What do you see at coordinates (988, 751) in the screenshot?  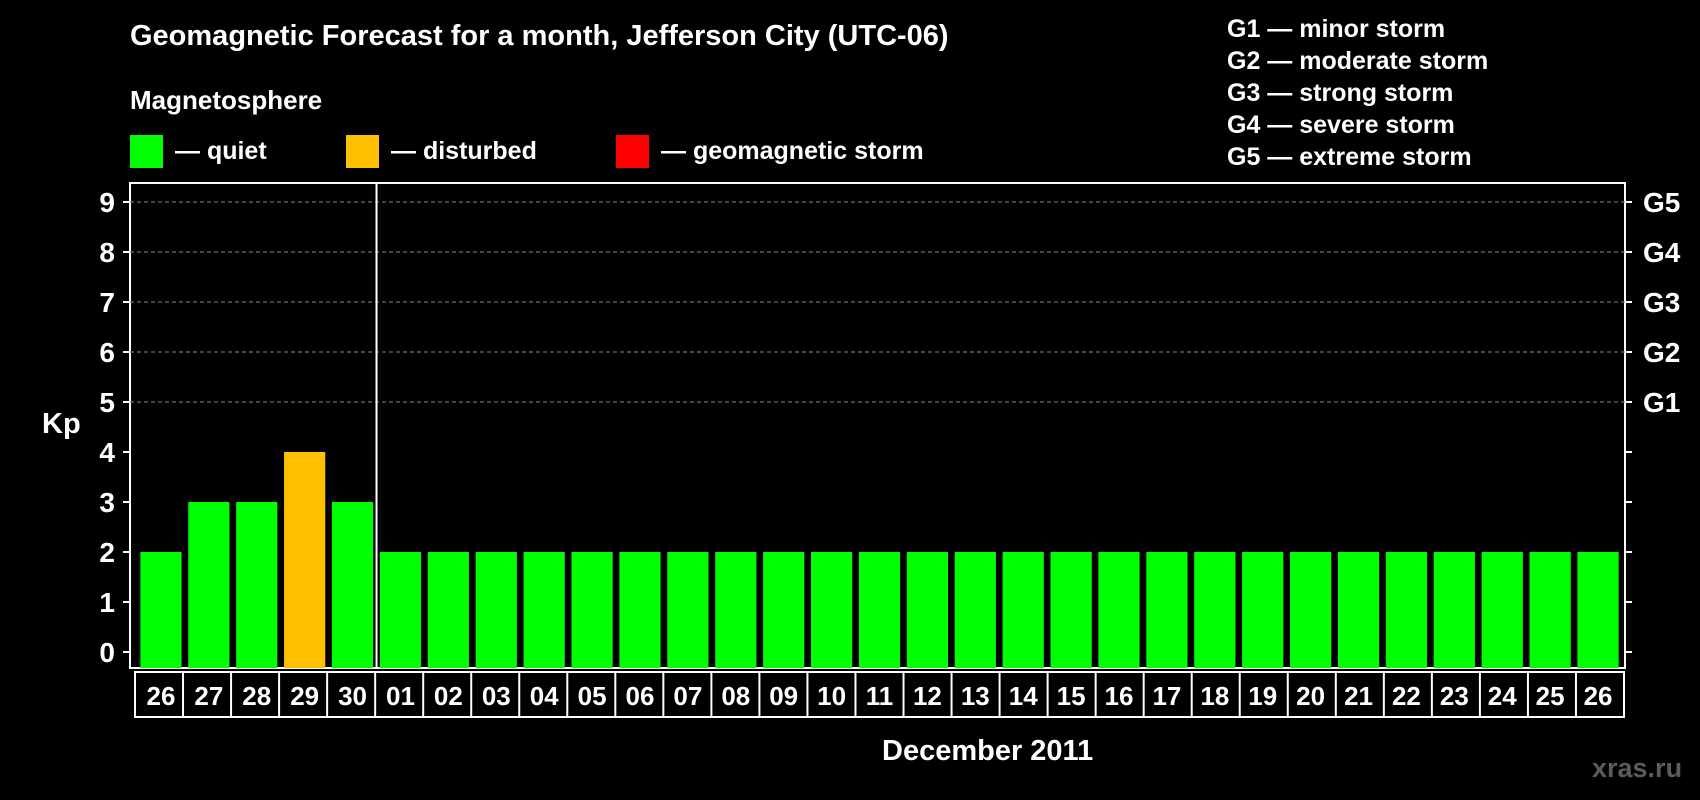 I see `x-axis-label: December 2011` at bounding box center [988, 751].